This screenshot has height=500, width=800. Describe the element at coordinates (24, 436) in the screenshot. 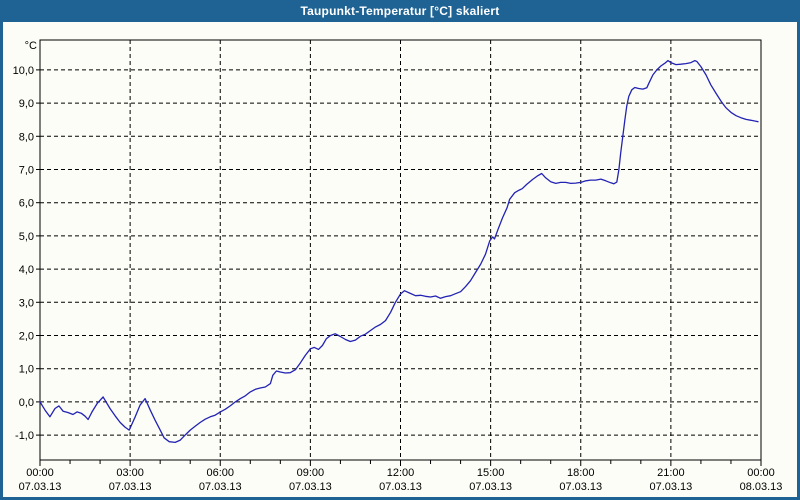

I see `y-tick-label: -1,0` at that location.